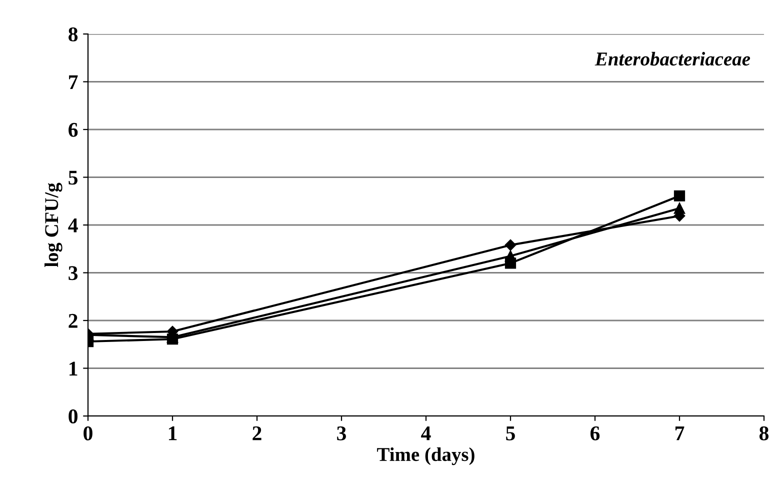 This screenshot has width=770, height=499. What do you see at coordinates (341, 433) in the screenshot?
I see `x-tick-label: 3` at bounding box center [341, 433].